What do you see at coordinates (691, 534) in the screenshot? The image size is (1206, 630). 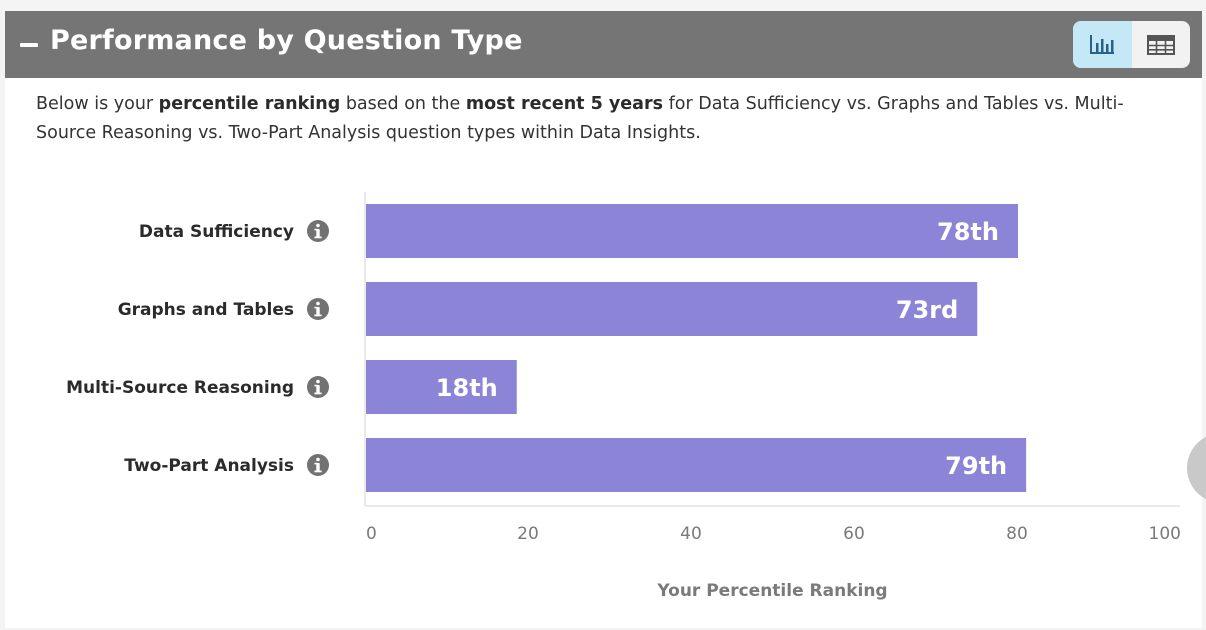 I see `x-tick-label: 40` at bounding box center [691, 534].